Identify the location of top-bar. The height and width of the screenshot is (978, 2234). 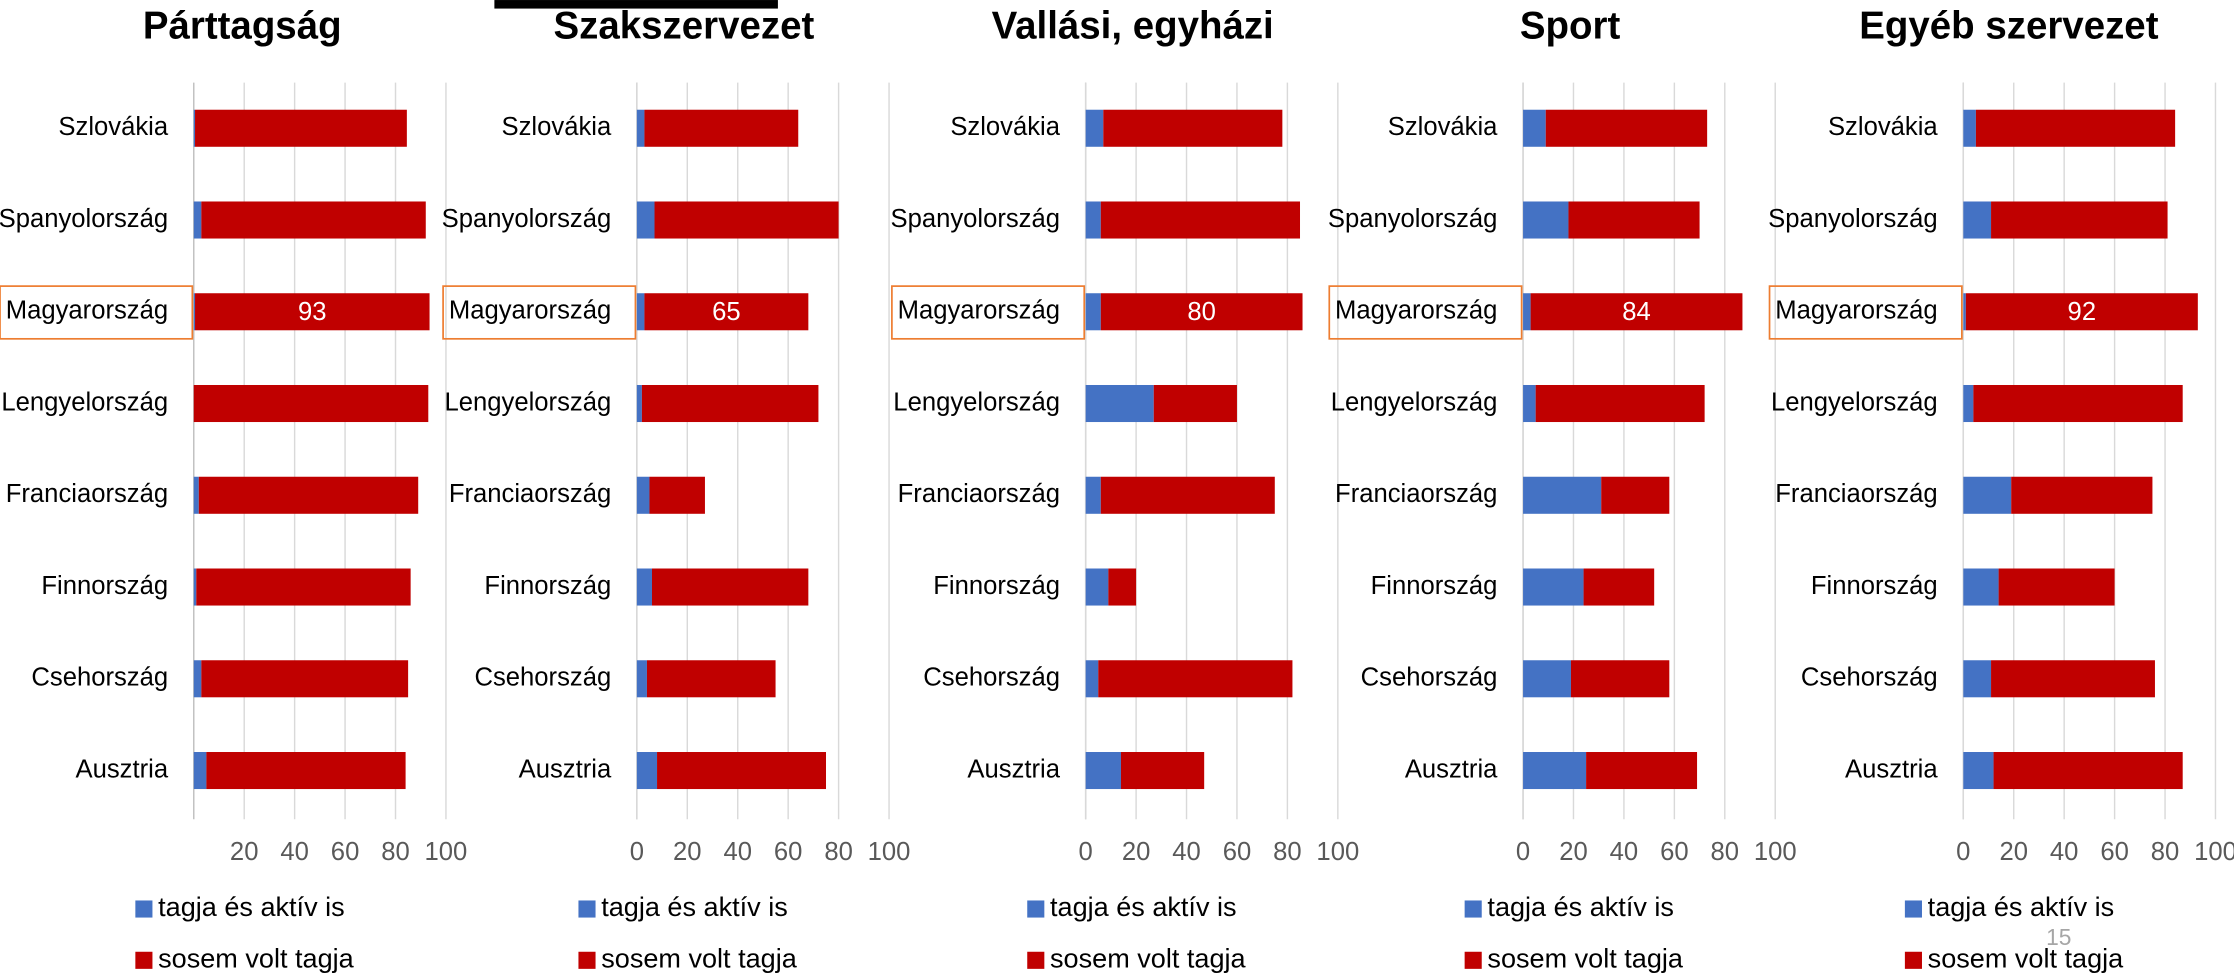
(636, 4).